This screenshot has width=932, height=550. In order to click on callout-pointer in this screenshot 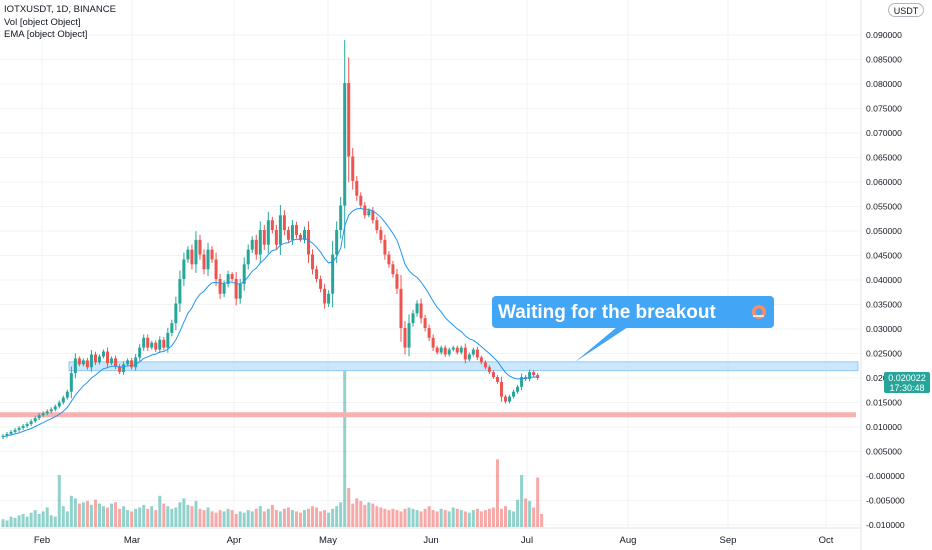, I will do `click(601, 344)`.